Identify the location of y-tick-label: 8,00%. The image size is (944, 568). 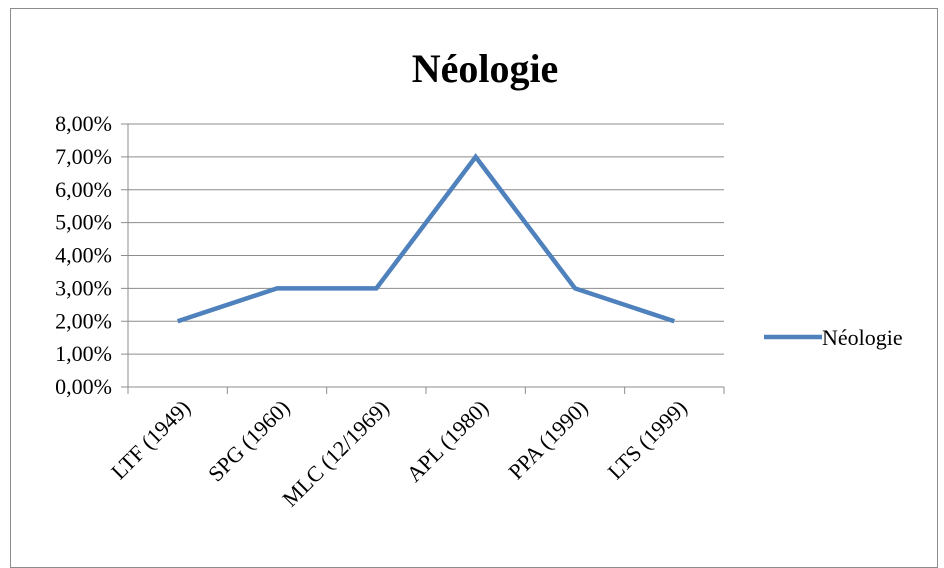
(83, 123).